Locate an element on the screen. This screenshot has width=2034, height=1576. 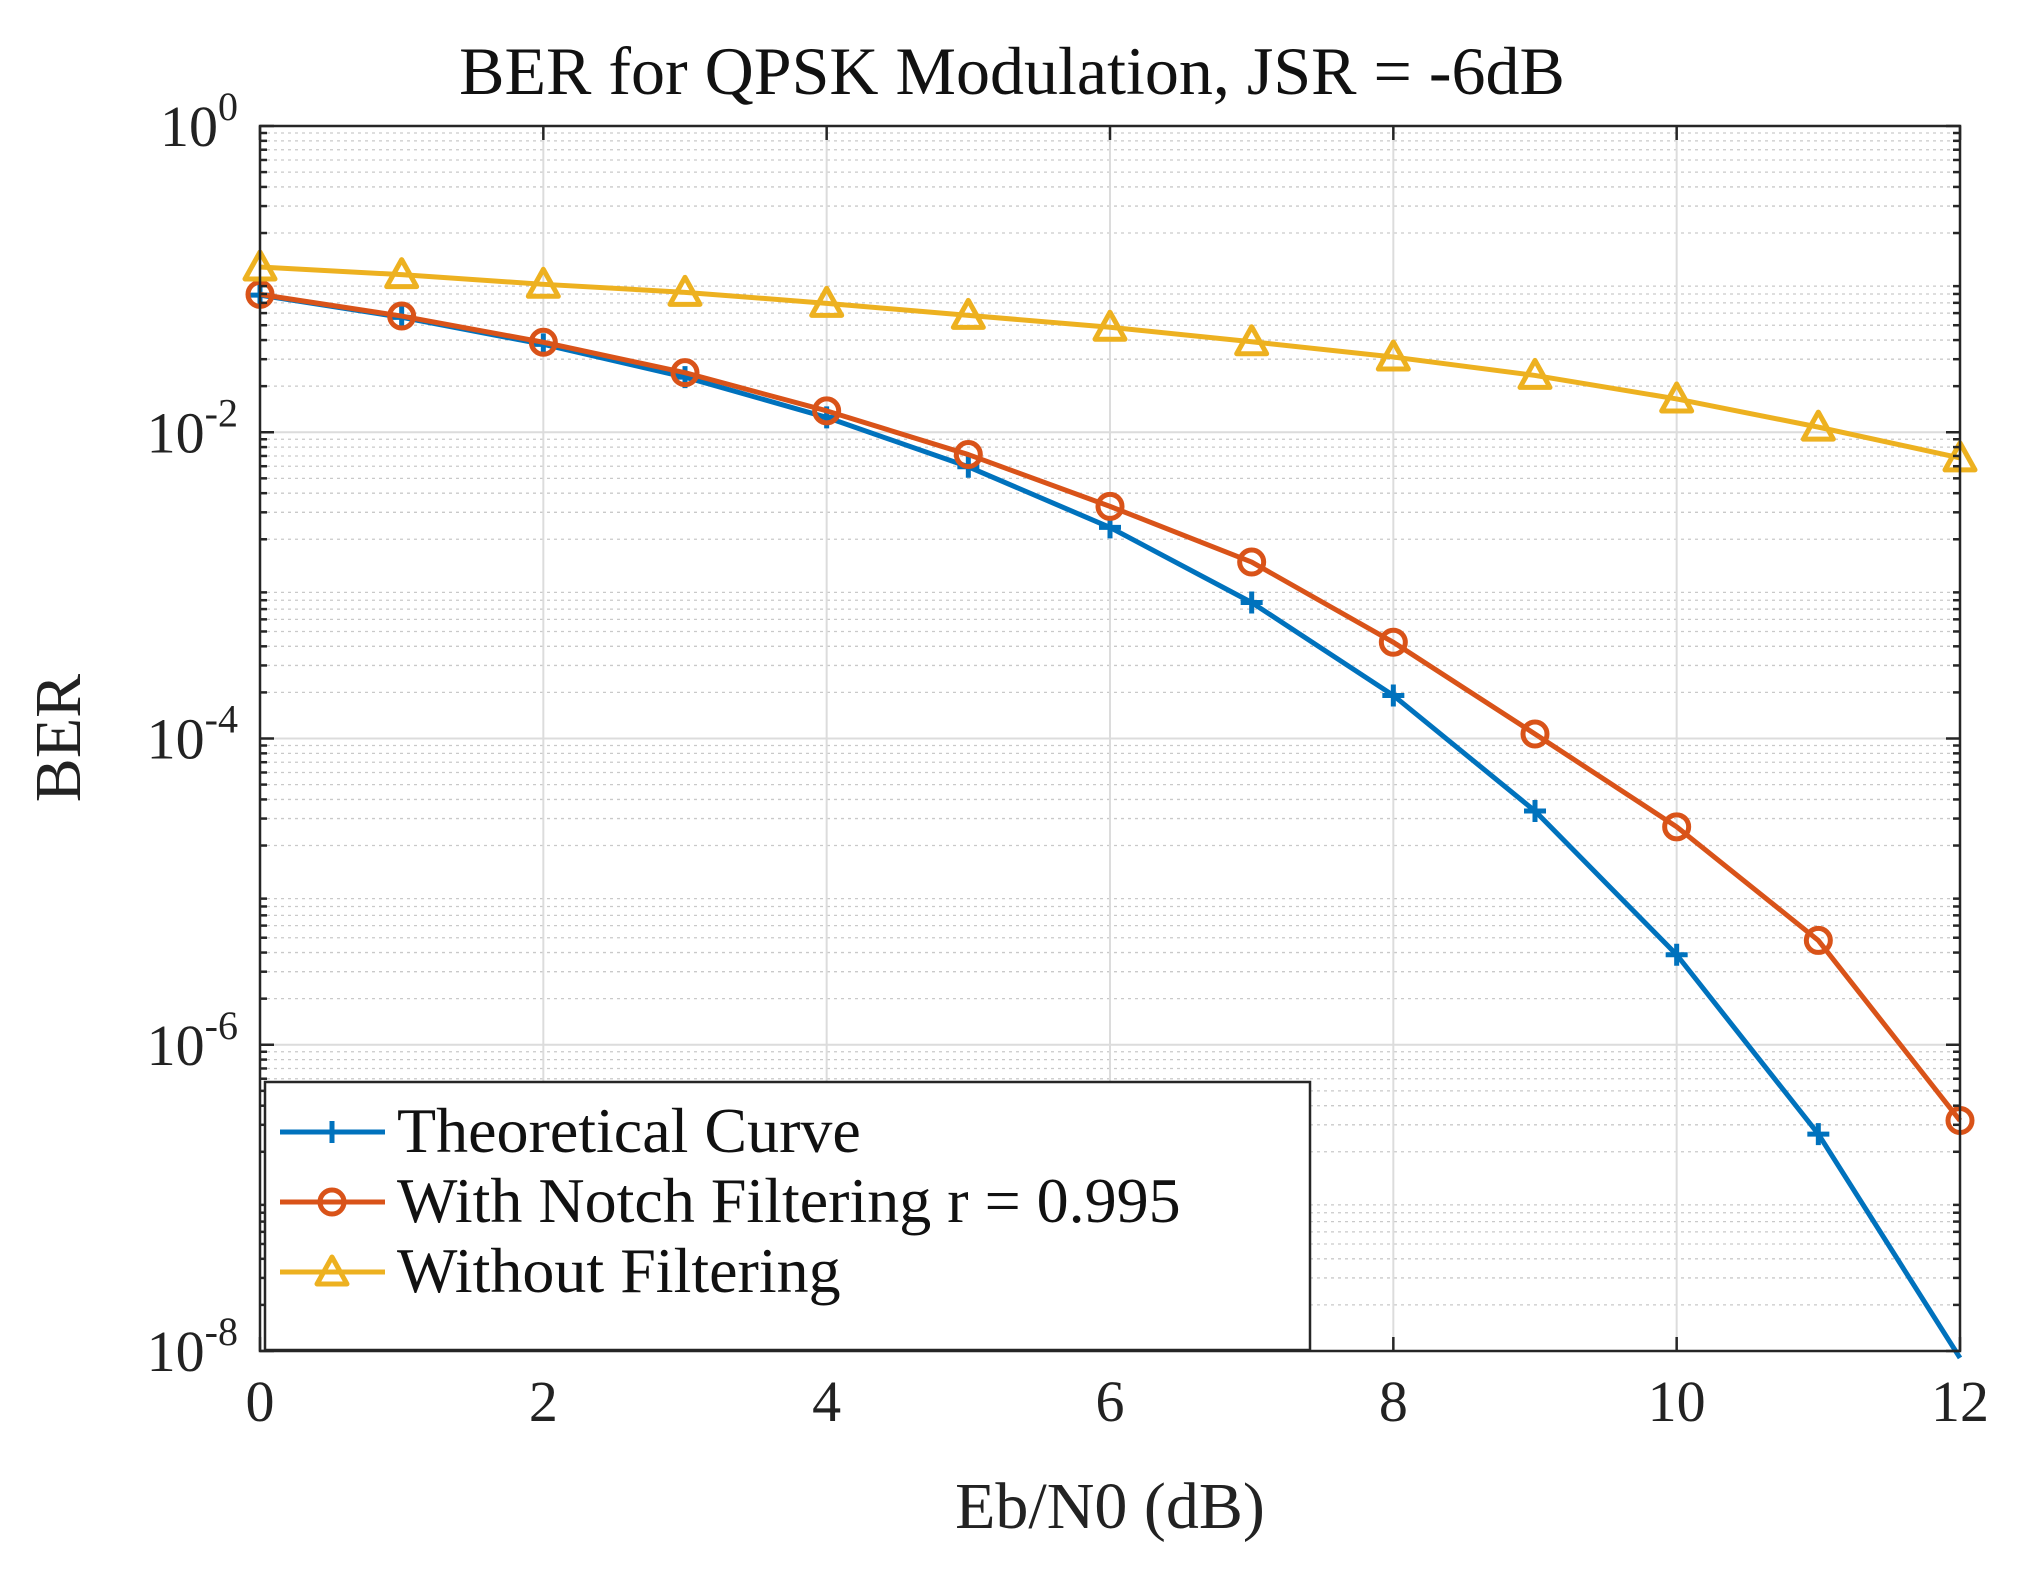
y-tick-label: 10⁻² is located at coordinates (192, 427).